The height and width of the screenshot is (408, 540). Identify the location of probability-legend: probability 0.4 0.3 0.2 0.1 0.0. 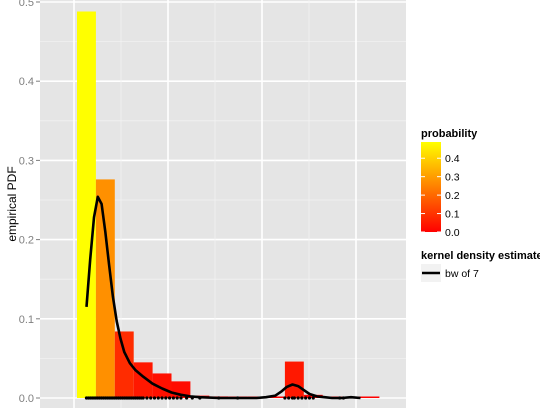
(449, 183).